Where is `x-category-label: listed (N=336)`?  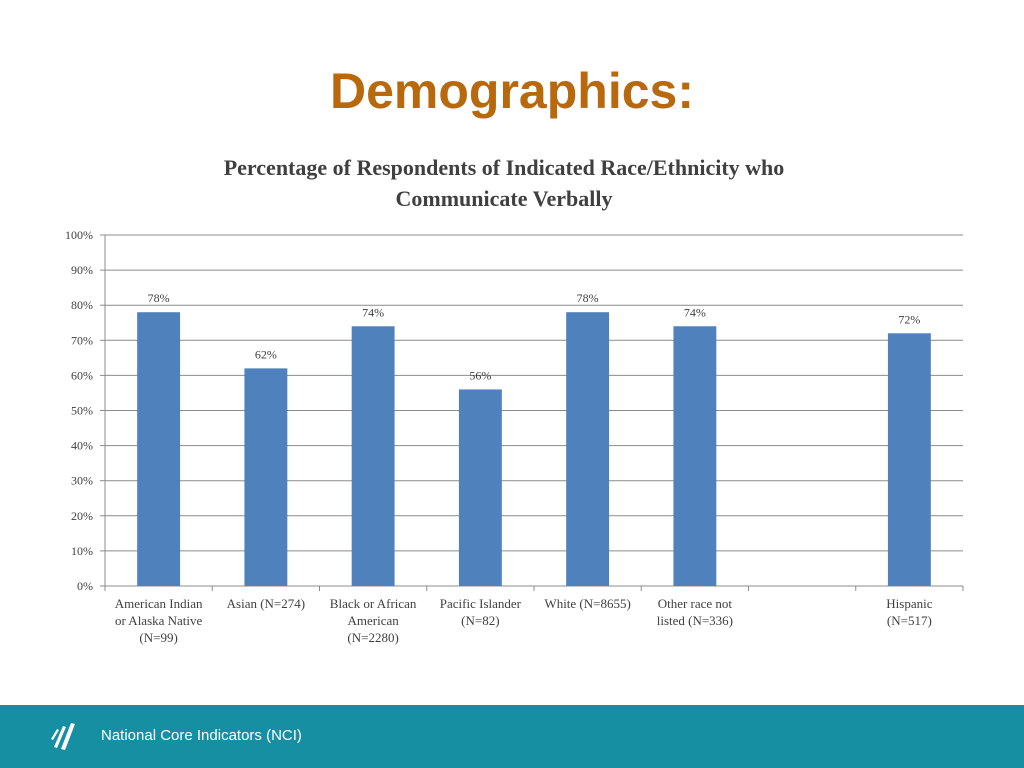 x-category-label: listed (N=336) is located at coordinates (695, 620).